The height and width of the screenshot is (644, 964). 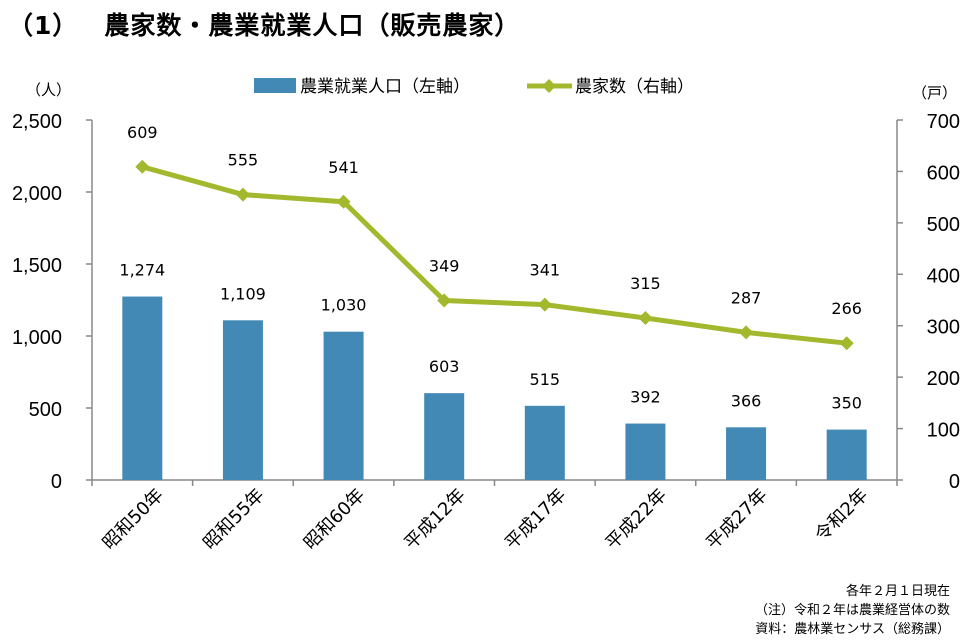 I want to click on line-data-label: 541, so click(x=343, y=167).